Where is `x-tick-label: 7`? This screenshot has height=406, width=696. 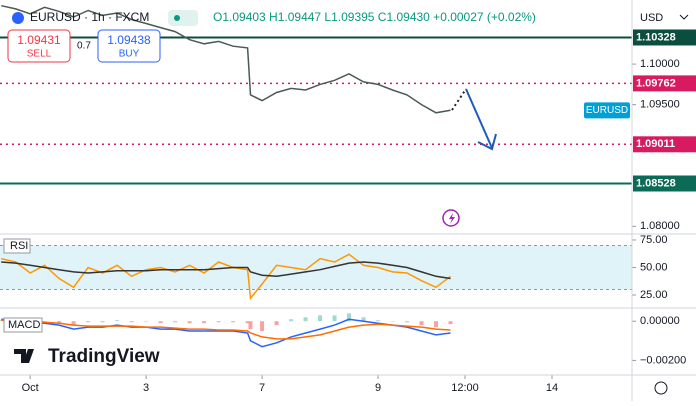
x-tick-label: 7 is located at coordinates (262, 388).